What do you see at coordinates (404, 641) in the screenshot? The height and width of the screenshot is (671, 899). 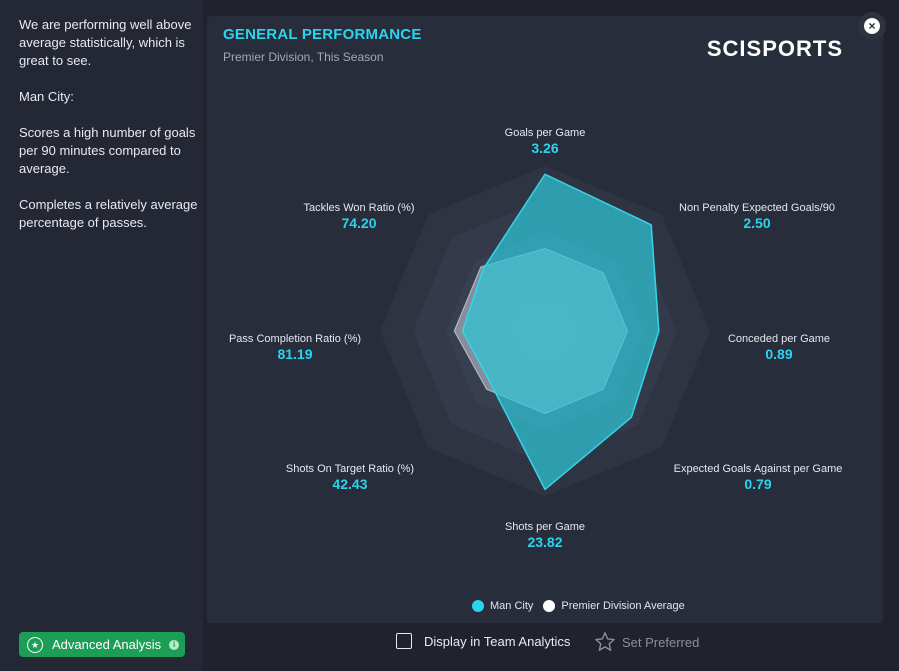 I see `display-team-analytics-checkbox` at bounding box center [404, 641].